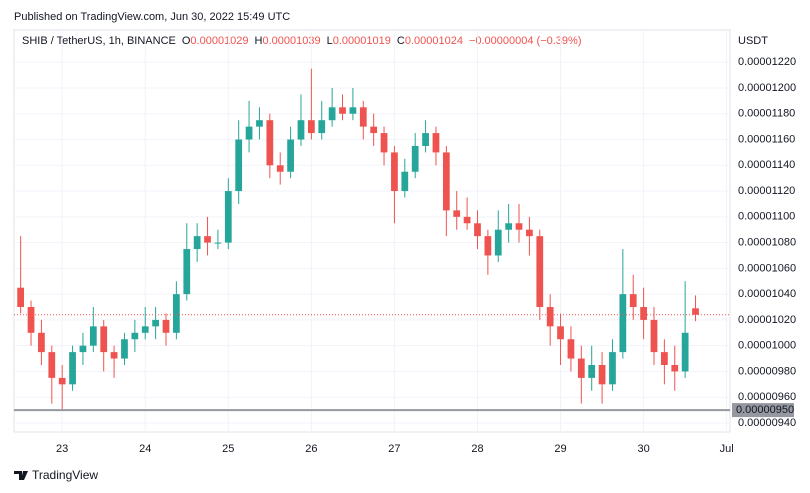 The height and width of the screenshot is (493, 810). I want to click on y-tick-label: 0.00001180, so click(766, 114).